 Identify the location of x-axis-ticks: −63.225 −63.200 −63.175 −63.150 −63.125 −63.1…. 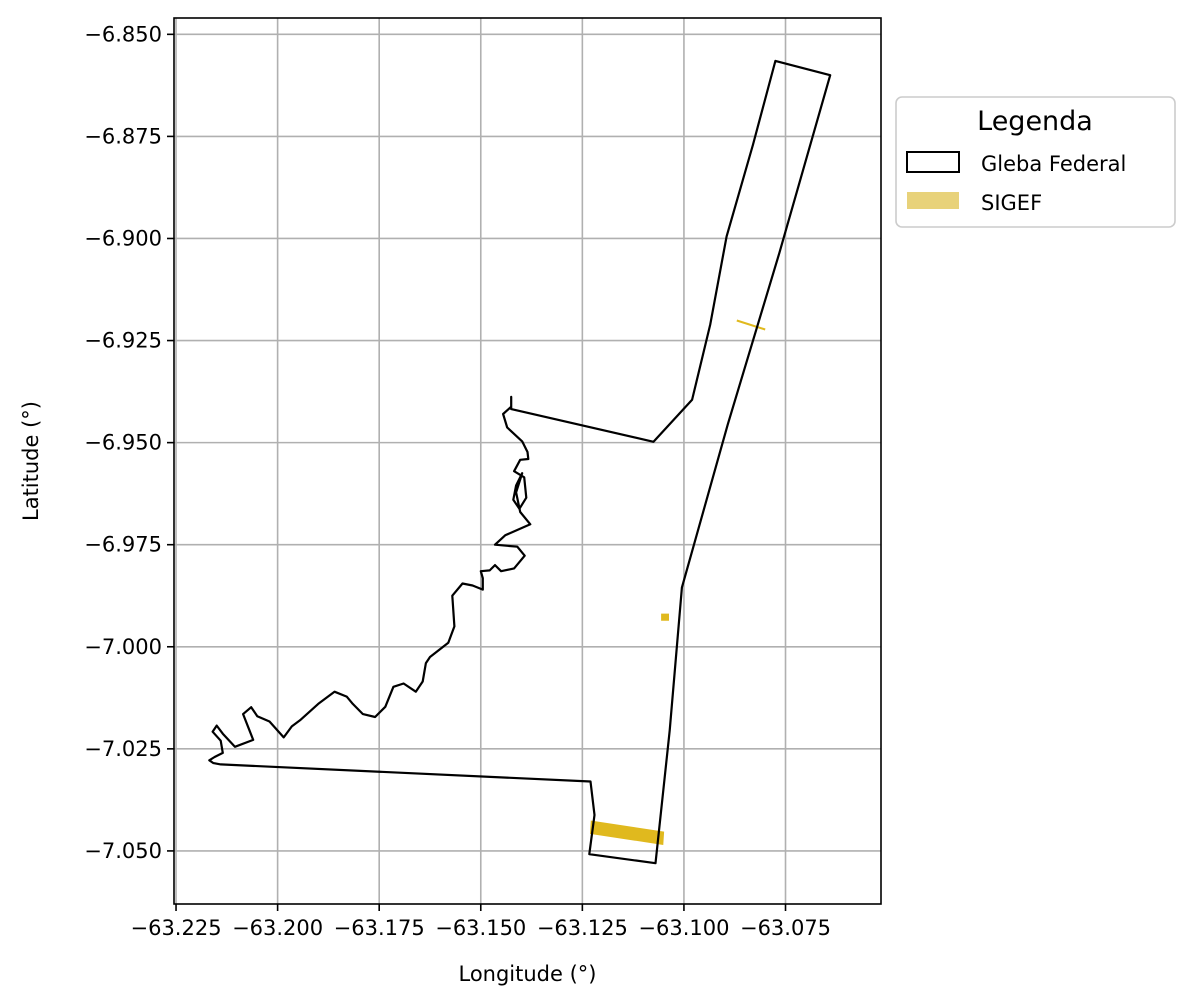
(480, 922).